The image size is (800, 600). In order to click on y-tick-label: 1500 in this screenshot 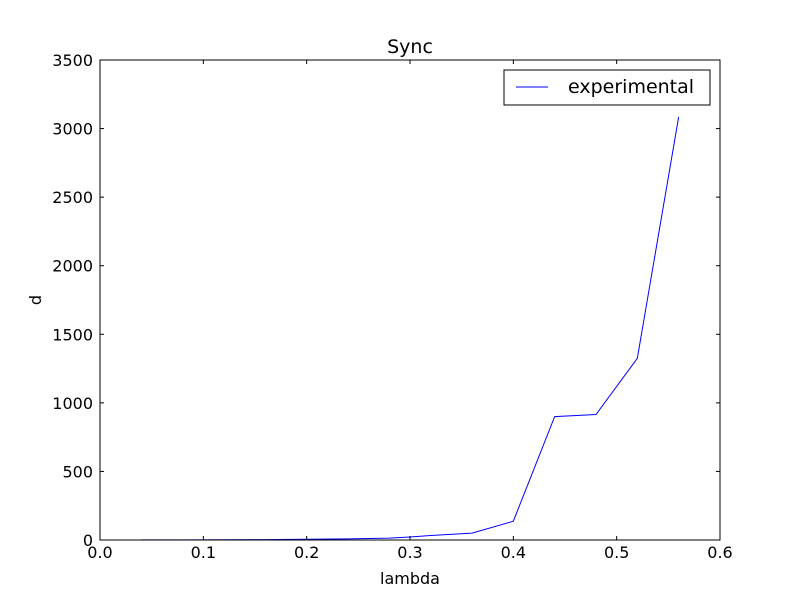, I will do `click(72, 334)`.